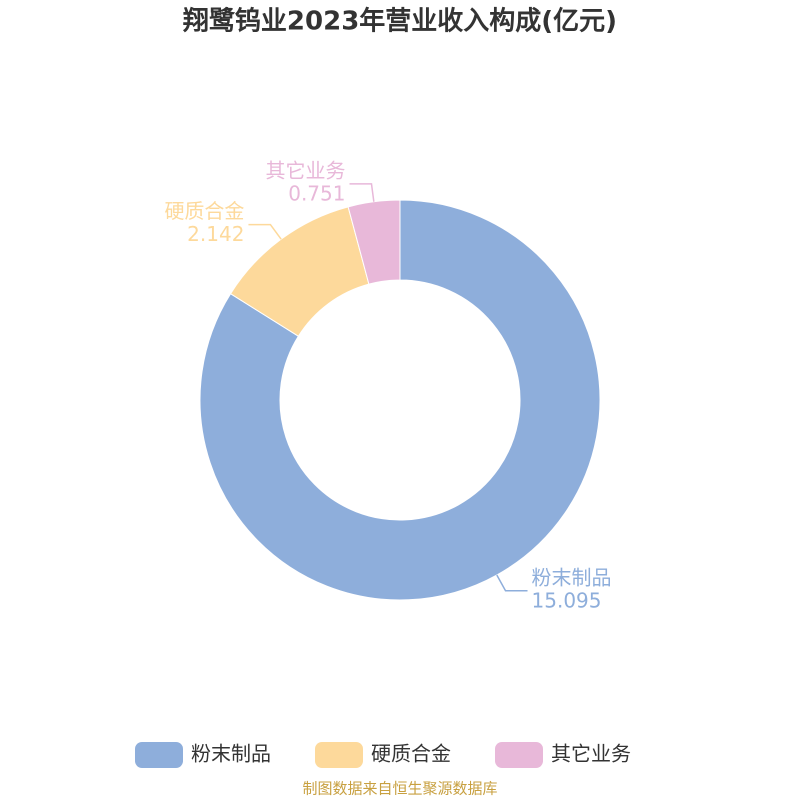 This screenshot has height=800, width=800. Describe the element at coordinates (411, 754) in the screenshot. I see `legend-label: 硬质合金` at that location.